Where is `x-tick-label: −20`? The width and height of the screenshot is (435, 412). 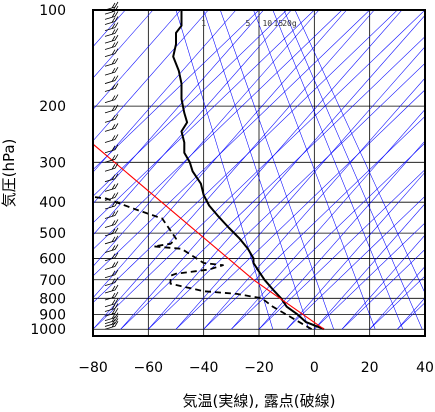 x-tick-label: −20 is located at coordinates (259, 368).